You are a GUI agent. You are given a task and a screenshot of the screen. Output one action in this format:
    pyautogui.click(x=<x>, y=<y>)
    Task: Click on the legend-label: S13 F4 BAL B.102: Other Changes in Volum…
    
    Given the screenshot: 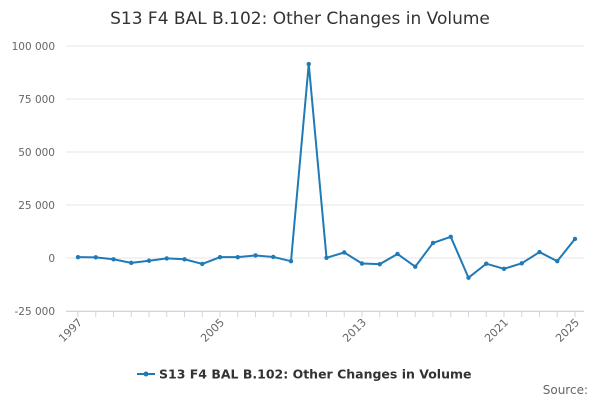 What is the action you would take?
    pyautogui.click(x=315, y=374)
    